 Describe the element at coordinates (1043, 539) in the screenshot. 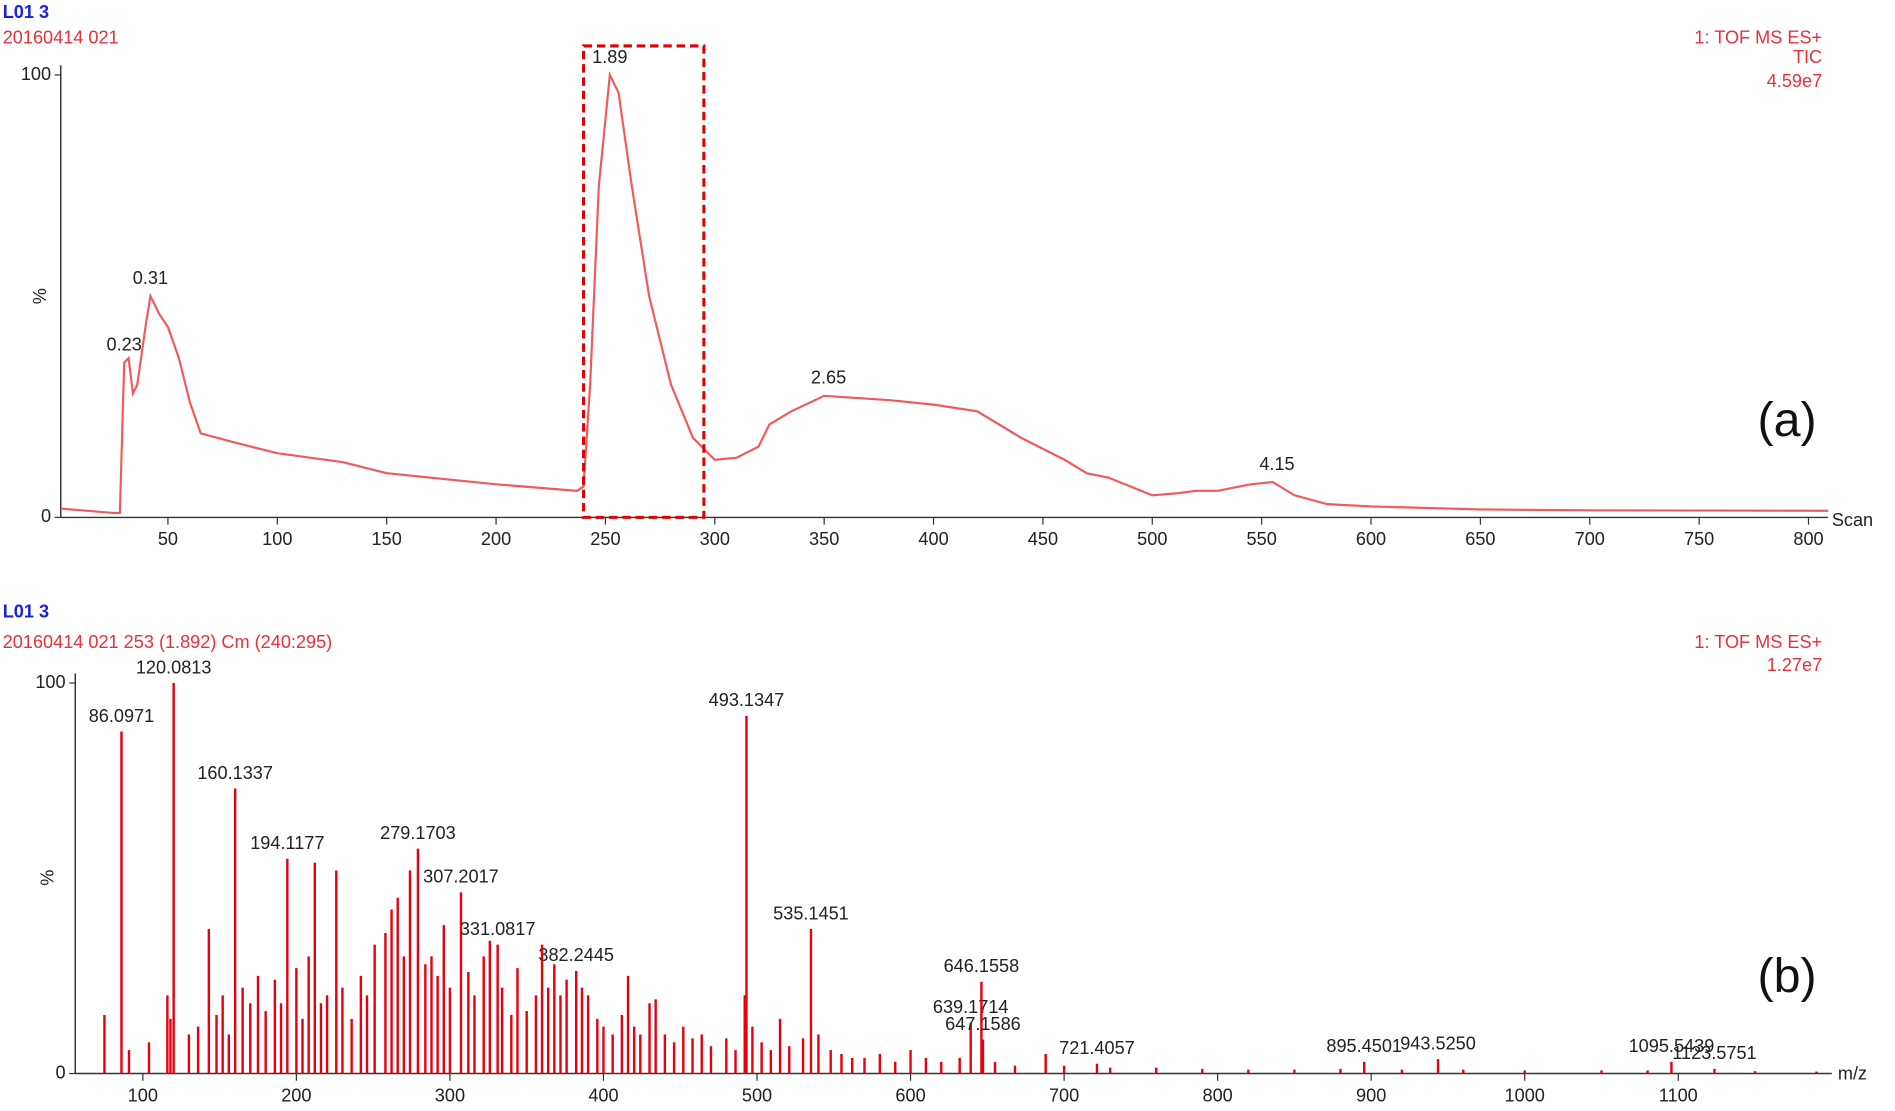

I see `x-tick-label: 450` at that location.